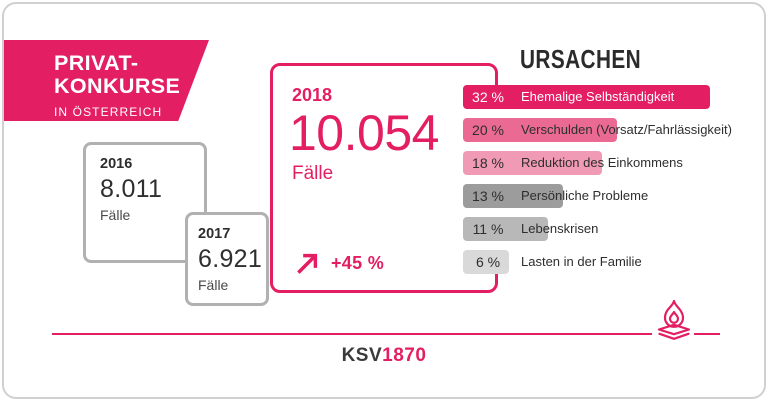 Image resolution: width=768 pixels, height=401 pixels. Describe the element at coordinates (607, 229) in the screenshot. I see `cause-row: 11 % Lebenskrisen` at that location.